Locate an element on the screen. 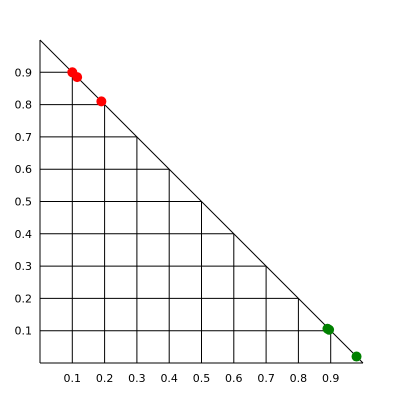 The width and height of the screenshot is (404, 404). x-tick-label-6: 0.7 is located at coordinates (266, 378).